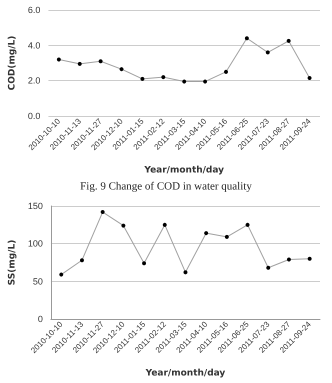 The image size is (332, 383). What do you see at coordinates (13, 63) in the screenshot?
I see `y-axis-title: COD(mg/L)` at bounding box center [13, 63].